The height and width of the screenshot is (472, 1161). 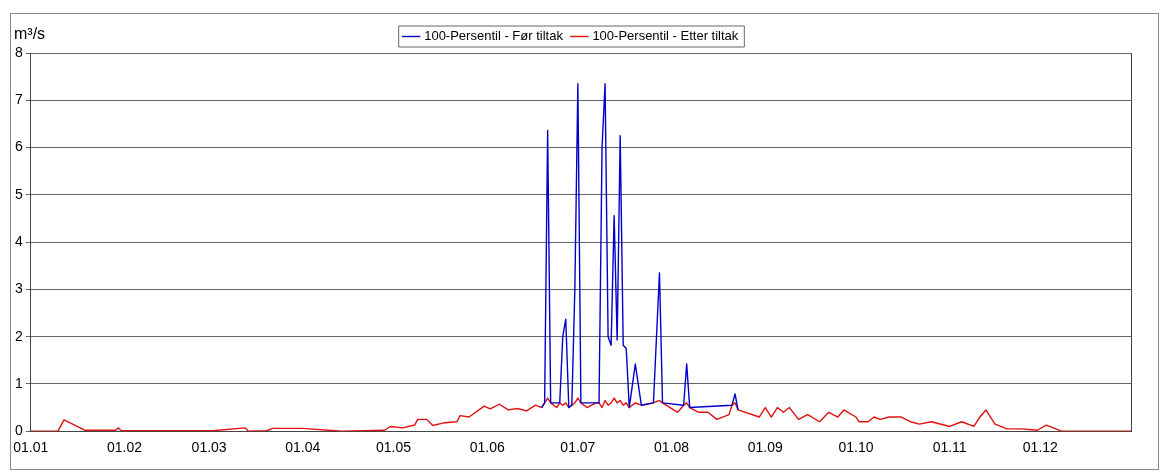 I want to click on x-tick-label: 01.06, so click(x=487, y=447).